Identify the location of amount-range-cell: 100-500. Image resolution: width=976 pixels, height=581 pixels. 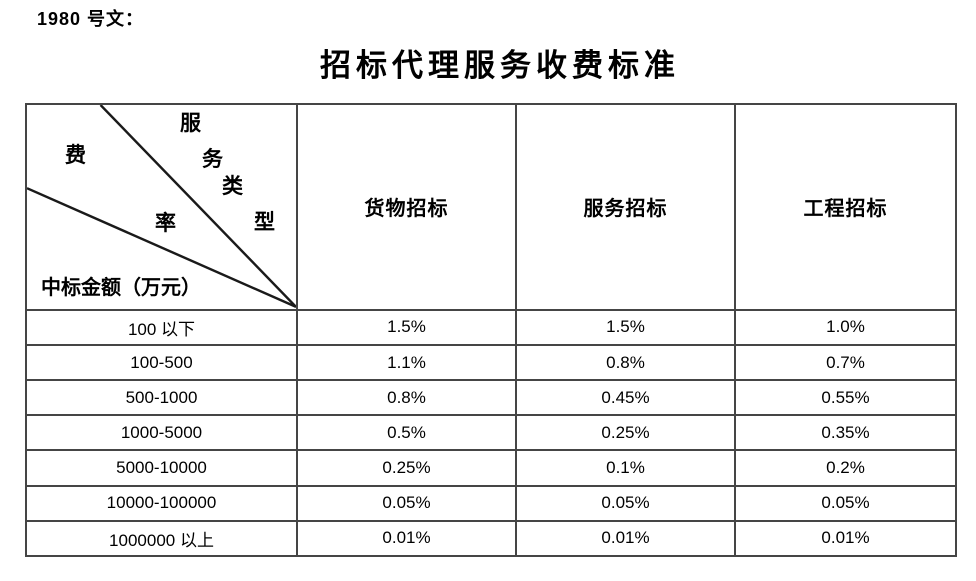
(161, 363).